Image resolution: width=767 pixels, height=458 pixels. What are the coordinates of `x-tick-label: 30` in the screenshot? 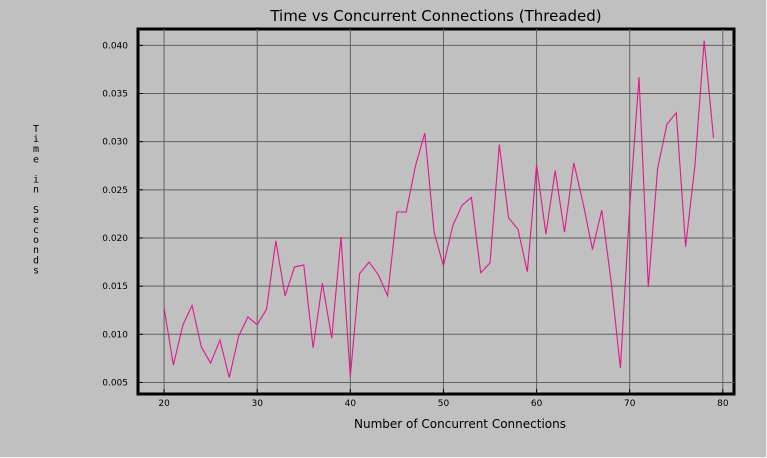 It's located at (257, 404).